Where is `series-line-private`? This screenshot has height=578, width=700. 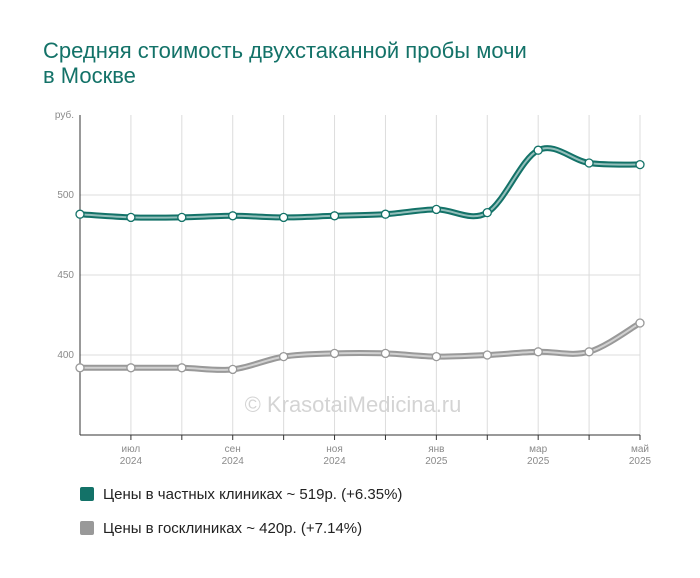
series-line-private is located at coordinates (360, 183).